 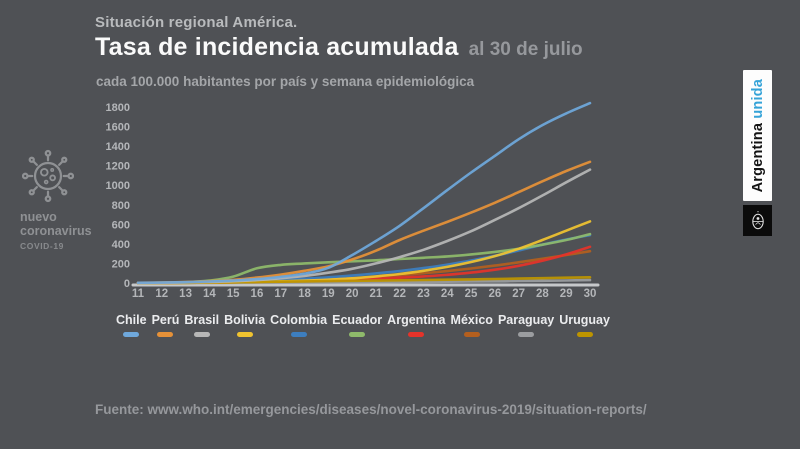 What do you see at coordinates (202, 320) in the screenshot?
I see `legend-label: Brasil` at bounding box center [202, 320].